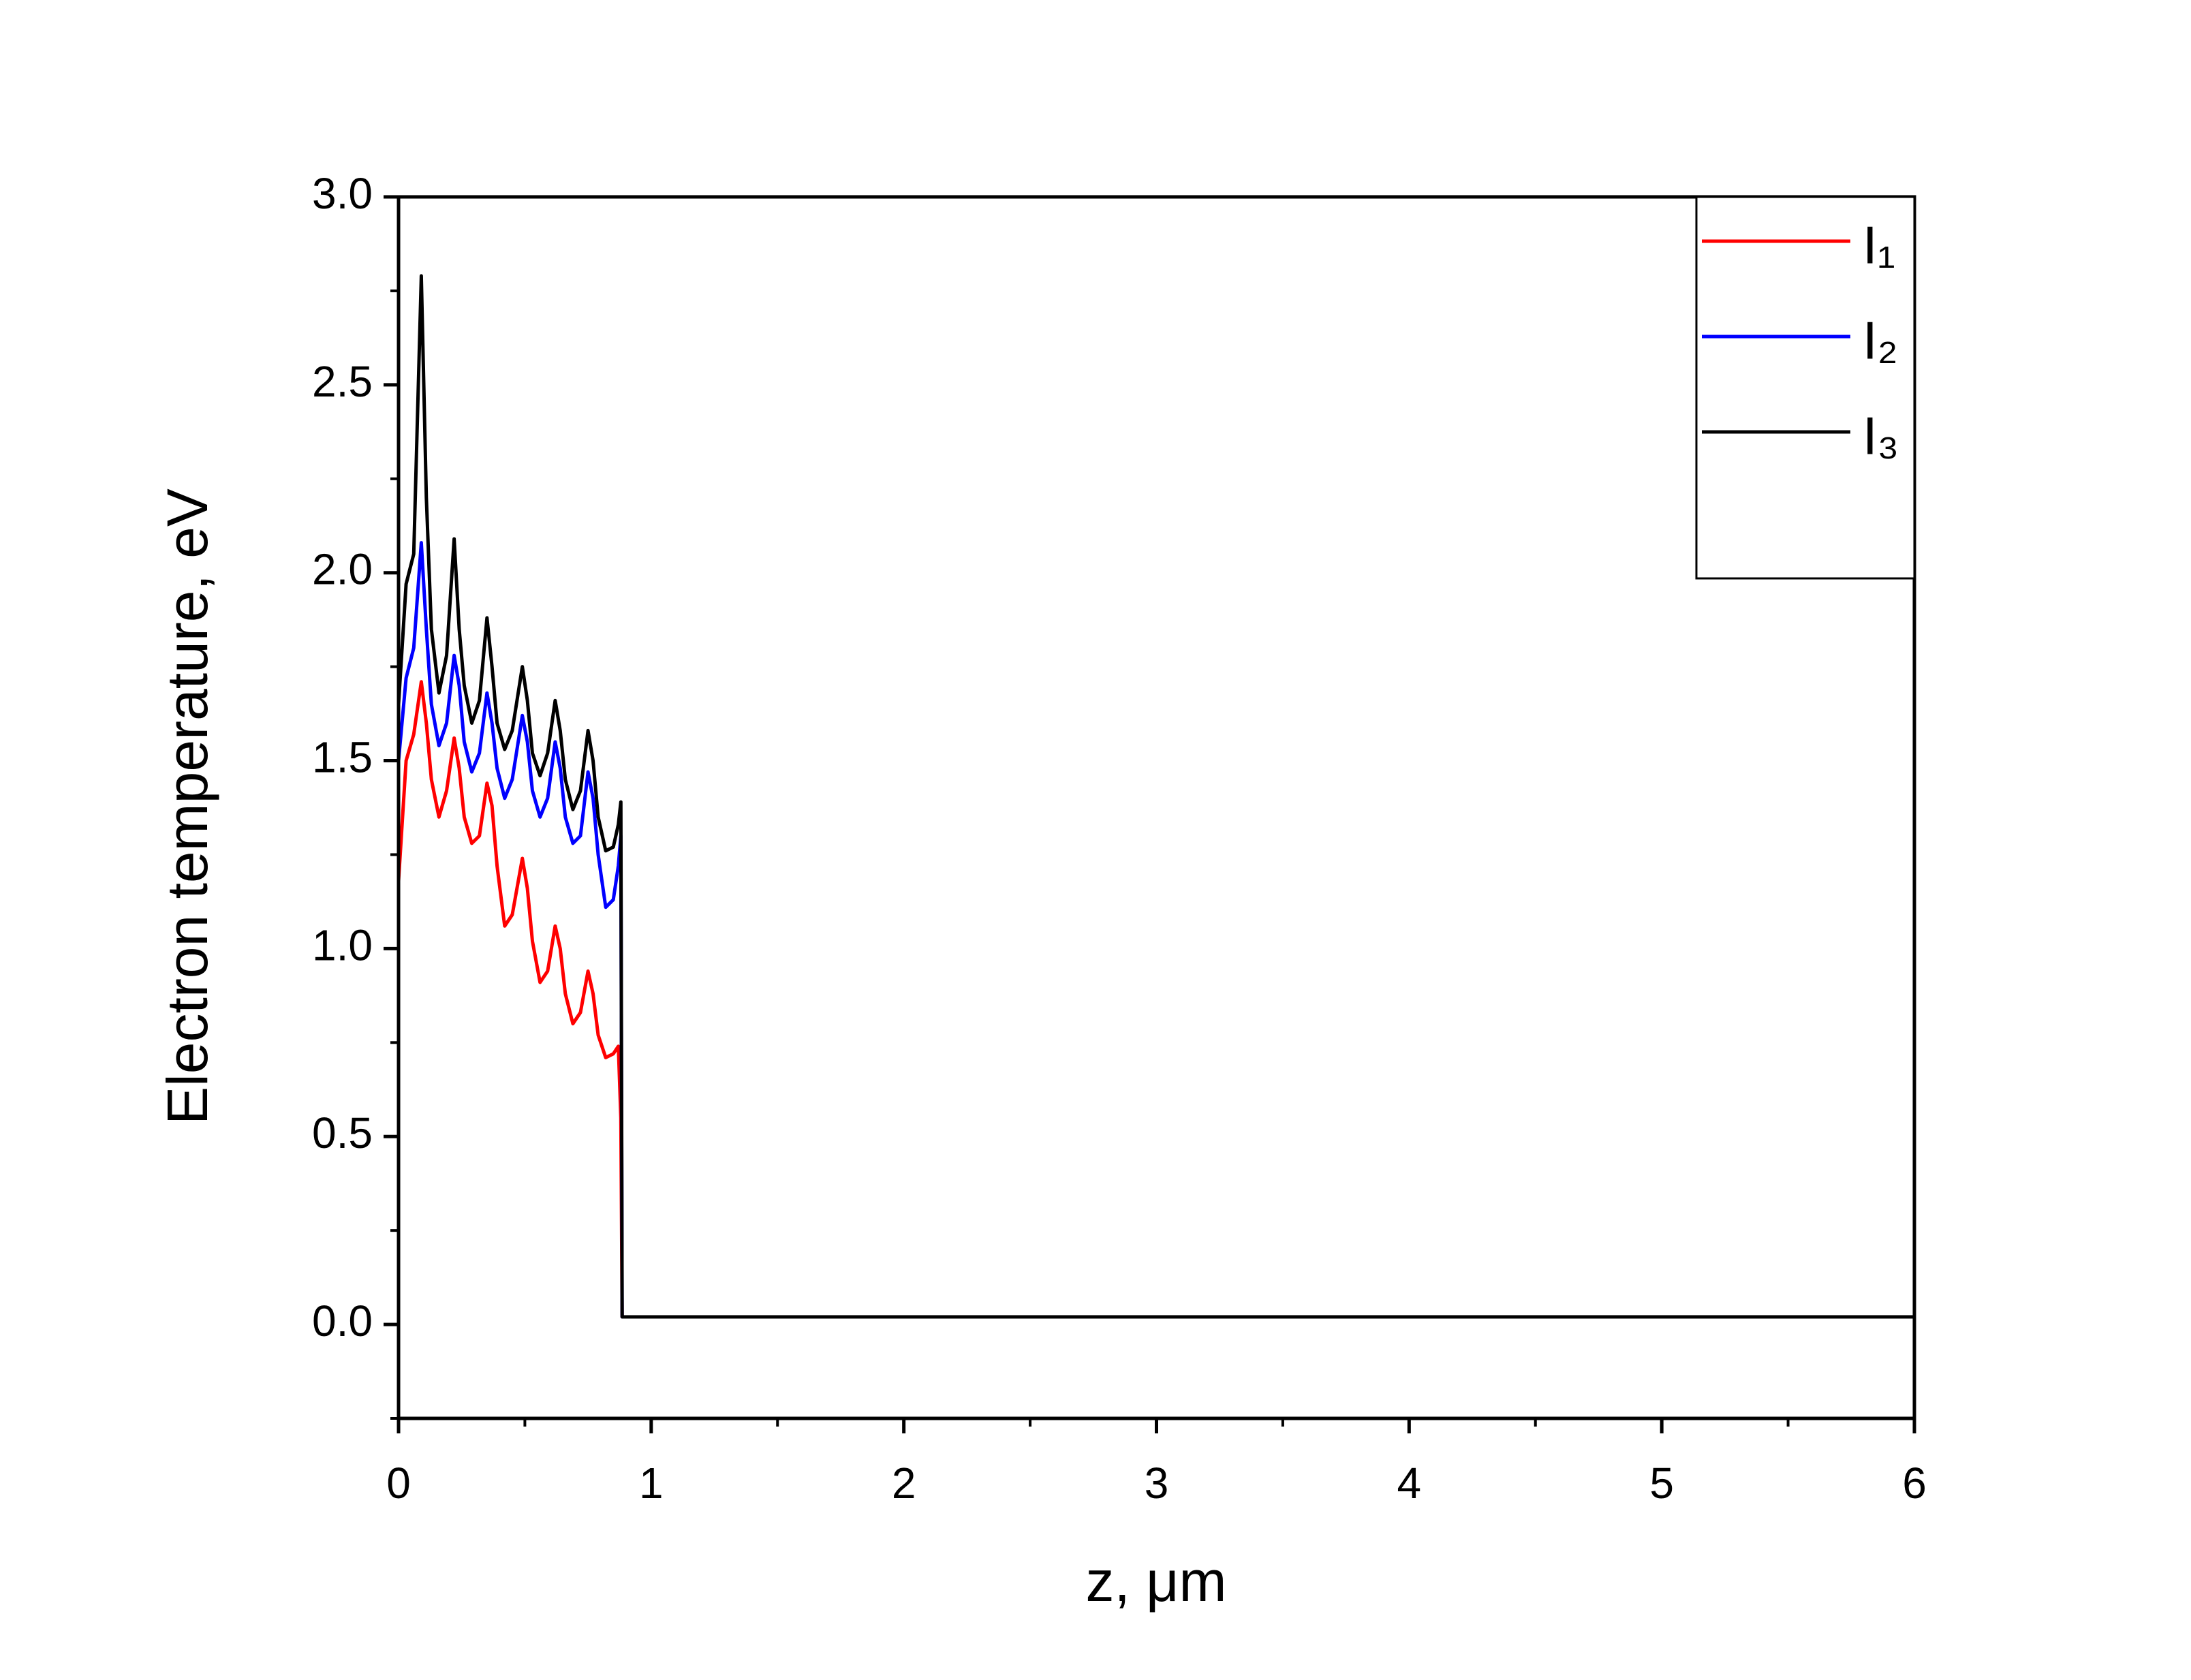 The image size is (2191, 1680). I want to click on x-tick-label: 3, so click(1157, 1483).